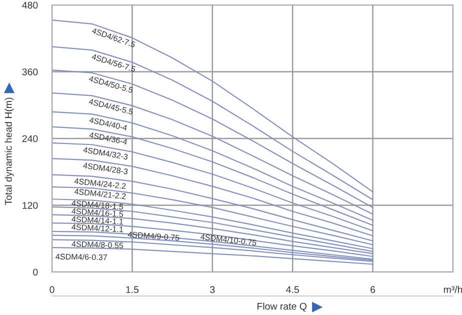  I want to click on series-label: 4SDM4/16-1.5, so click(98, 213).